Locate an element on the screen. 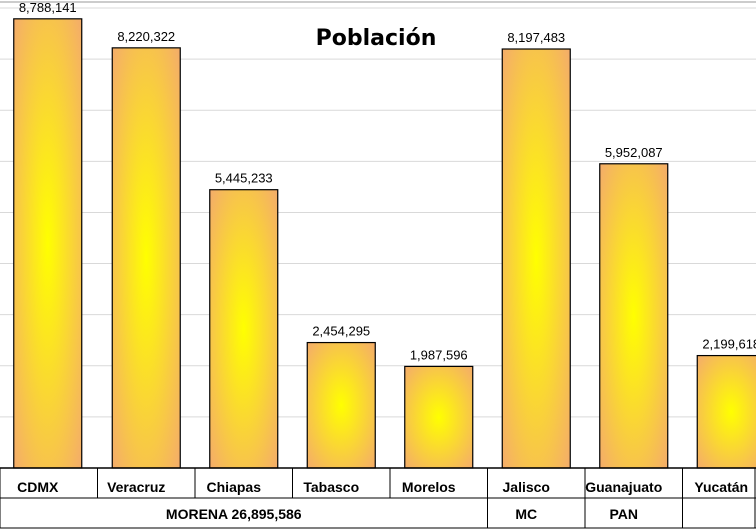 Image resolution: width=756 pixels, height=529 pixels. group-label: MC is located at coordinates (526, 514).